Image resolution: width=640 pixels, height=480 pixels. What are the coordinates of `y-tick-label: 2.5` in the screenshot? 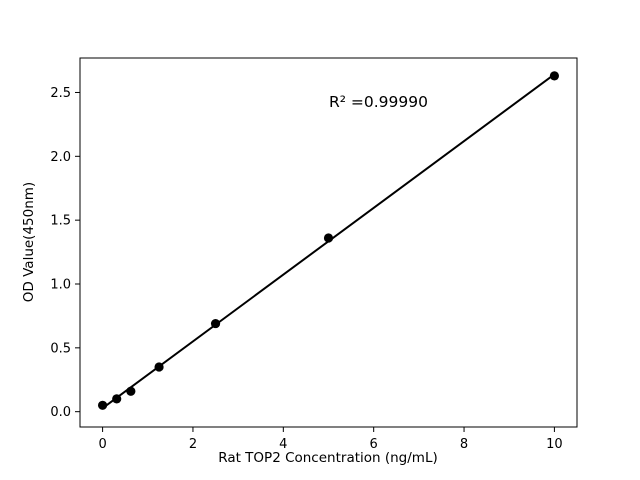 It's located at (60, 93).